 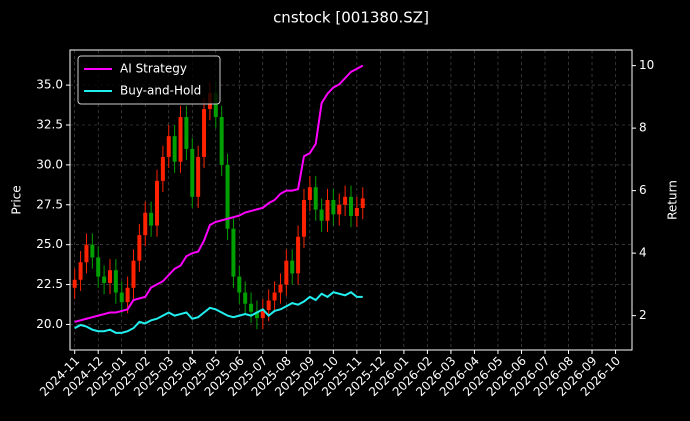 I want to click on series-line, so click(x=218, y=312).